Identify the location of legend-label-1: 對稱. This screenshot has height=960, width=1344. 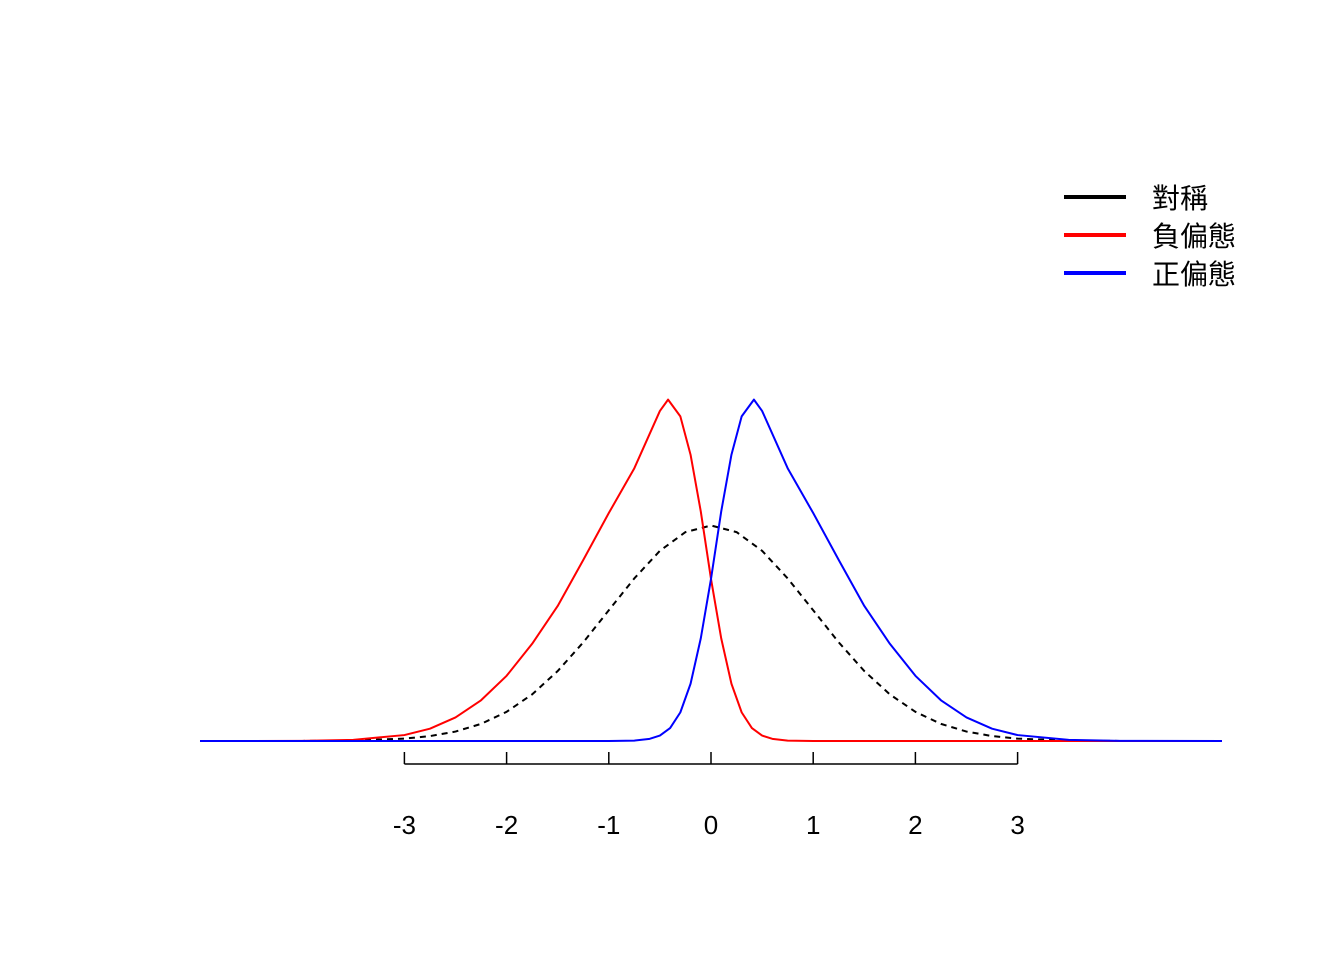
(1180, 198).